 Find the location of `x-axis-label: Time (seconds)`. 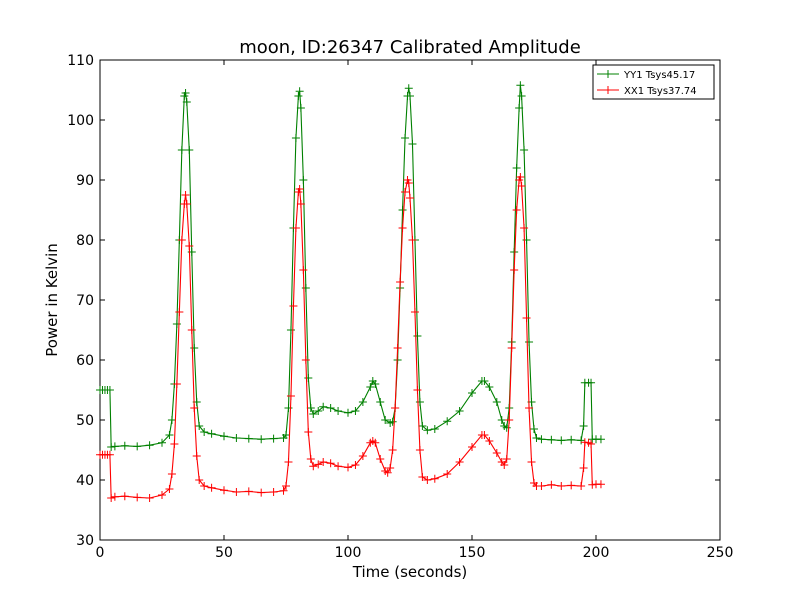

x-axis-label: Time (seconds) is located at coordinates (410, 572).